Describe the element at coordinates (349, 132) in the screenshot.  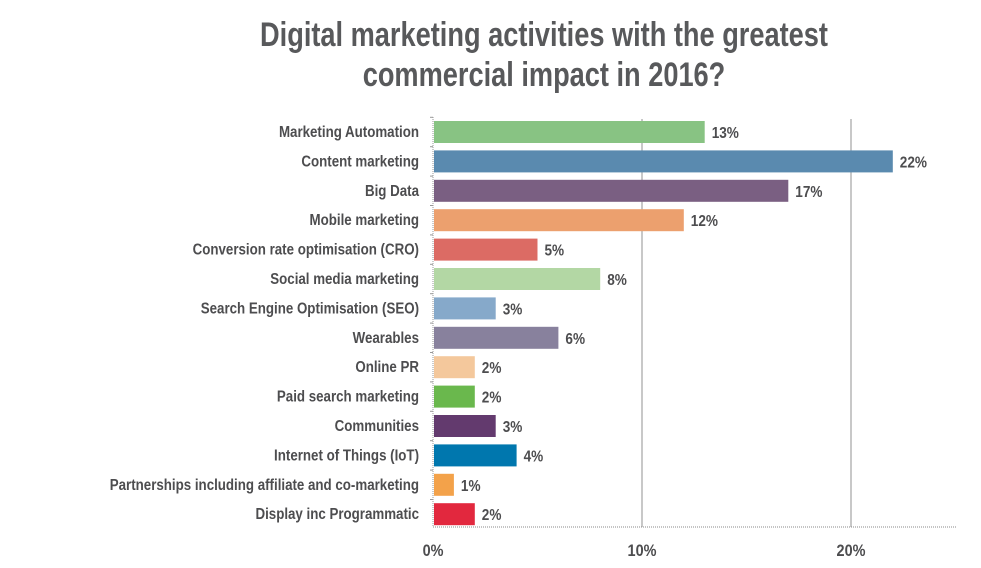
I see `category-label: Marketing Automation` at that location.